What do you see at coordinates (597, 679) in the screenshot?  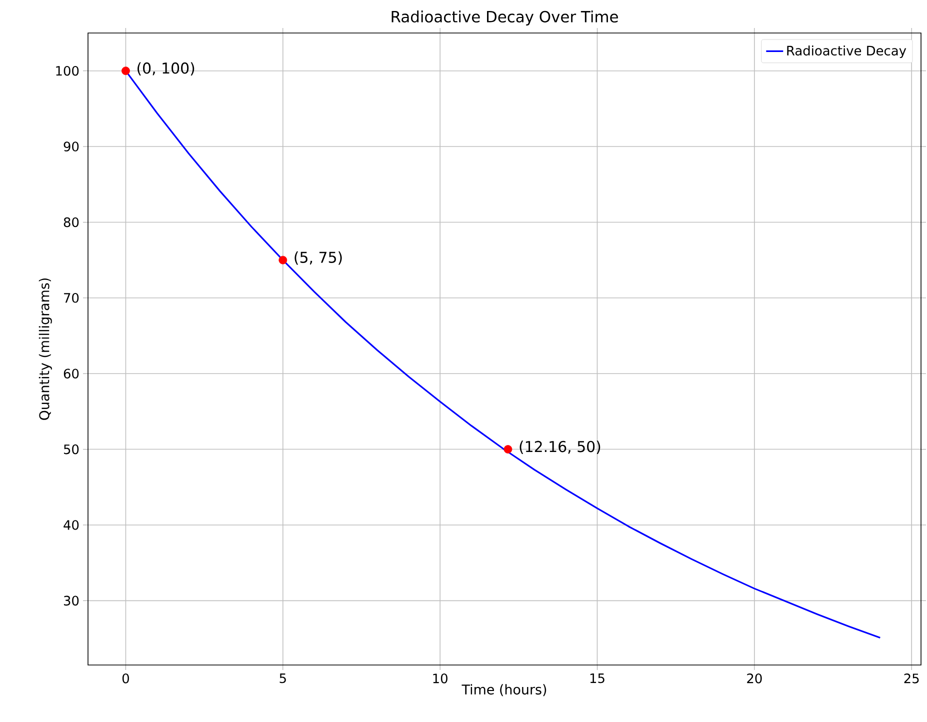 I see `x-tick-label: 15` at bounding box center [597, 679].